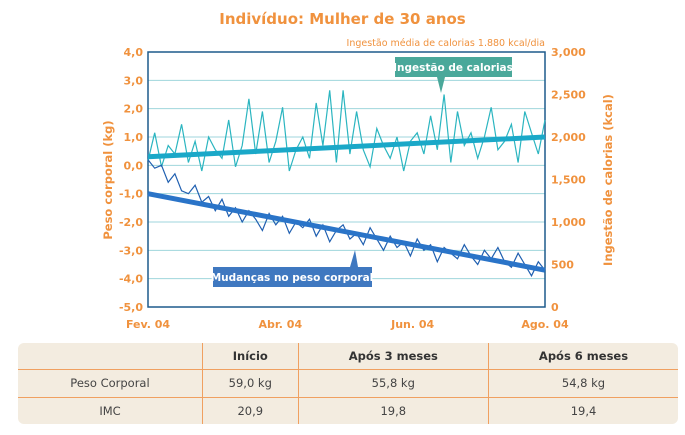  I want to click on header-cell, so click(110, 356).